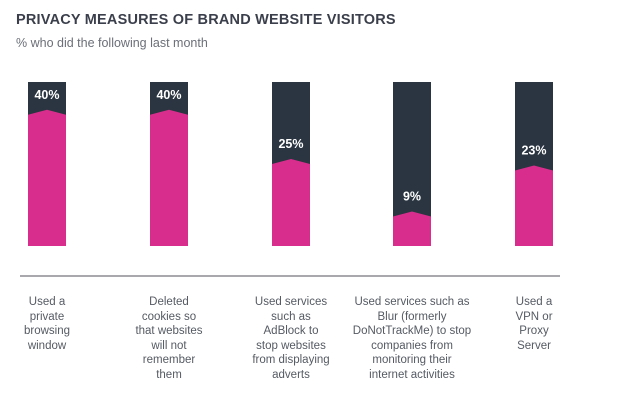 This screenshot has height=408, width=630. What do you see at coordinates (534, 345) in the screenshot?
I see `category-label-line: Server` at bounding box center [534, 345].